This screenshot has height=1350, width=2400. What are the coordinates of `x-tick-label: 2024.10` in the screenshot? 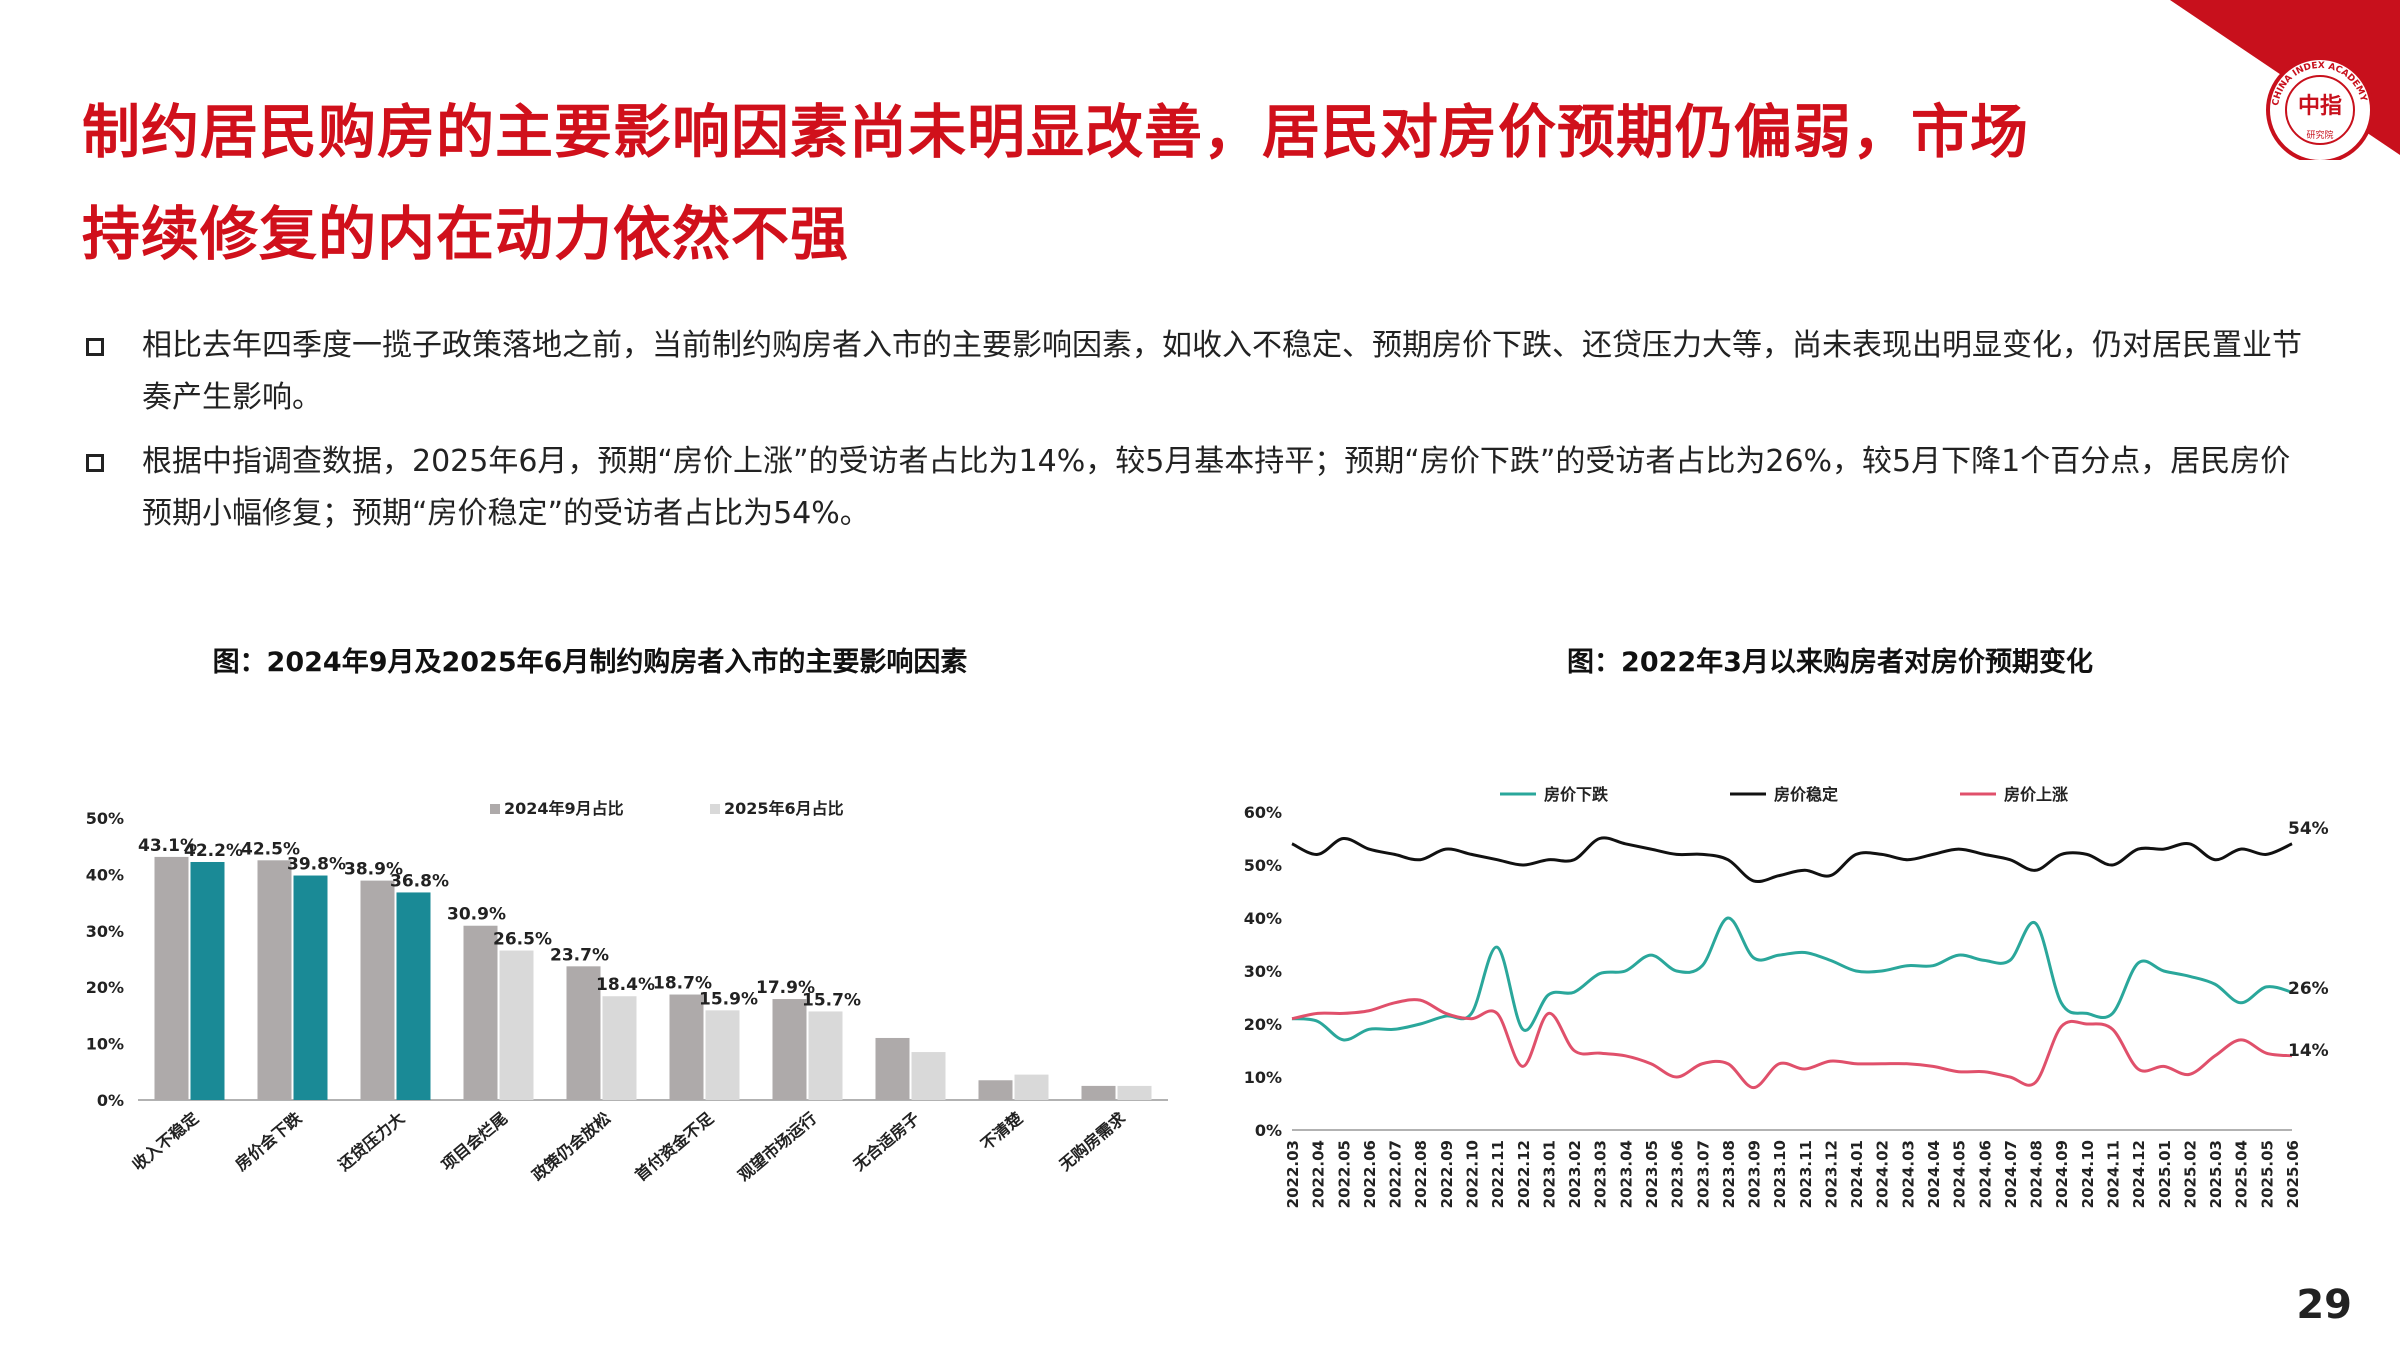 It's located at (2088, 1174).